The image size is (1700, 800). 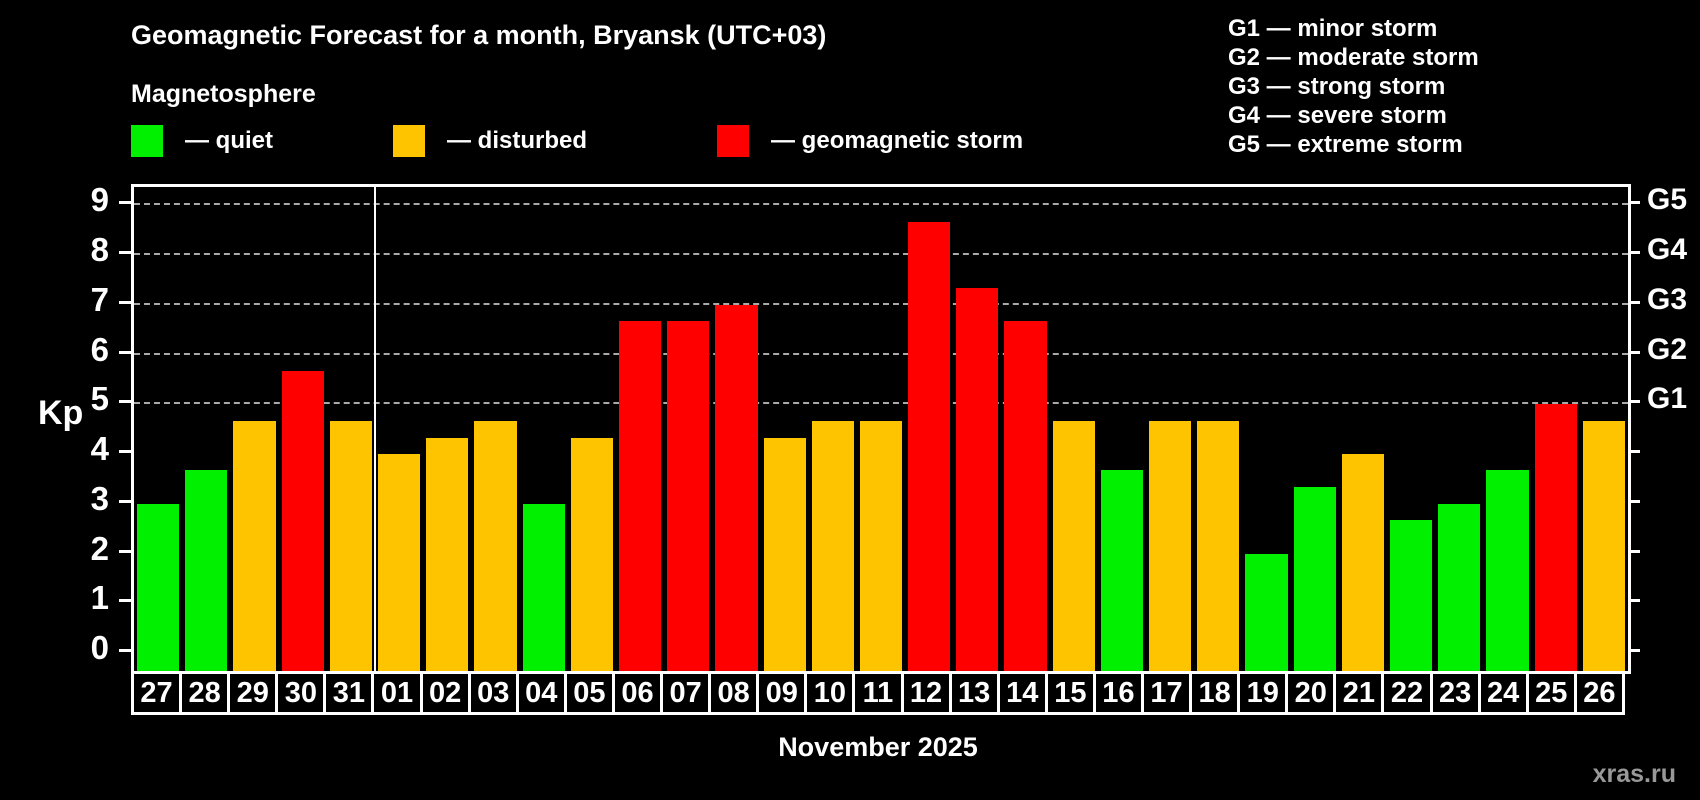 I want to click on g-axis-label-g2: G2, so click(x=1667, y=349).